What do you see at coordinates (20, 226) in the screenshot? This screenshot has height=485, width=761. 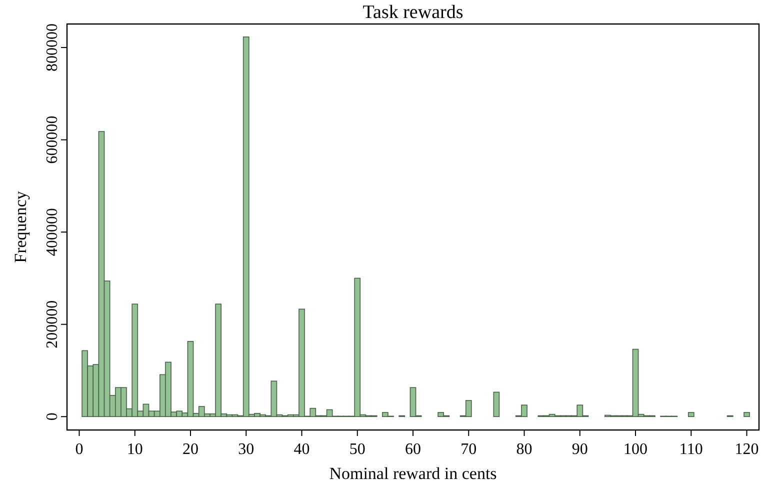 I see `y-axis-title: Frequency` at bounding box center [20, 226].